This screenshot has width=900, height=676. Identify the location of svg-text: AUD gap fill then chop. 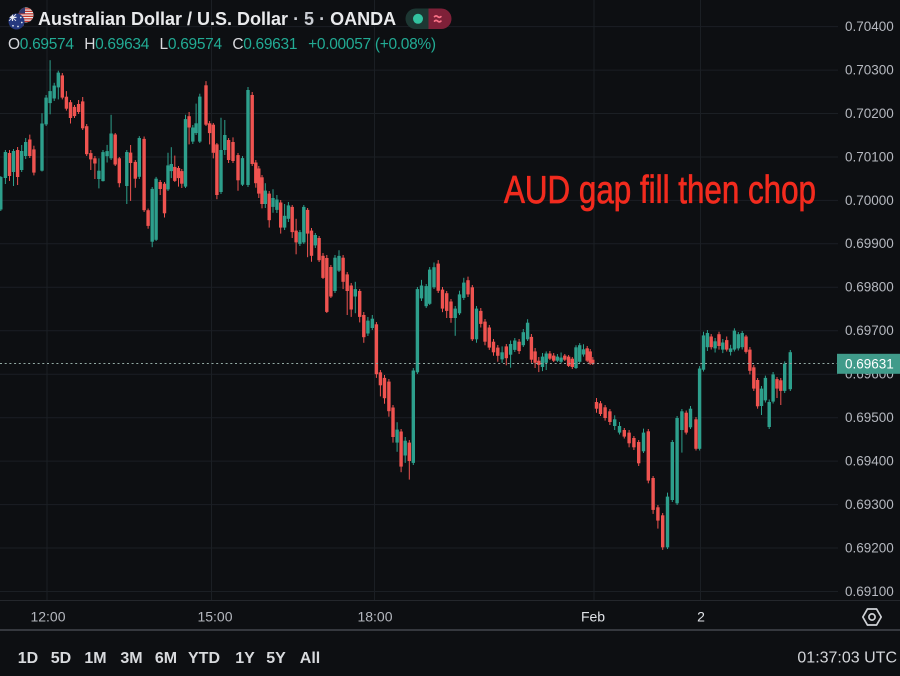
(660, 190).